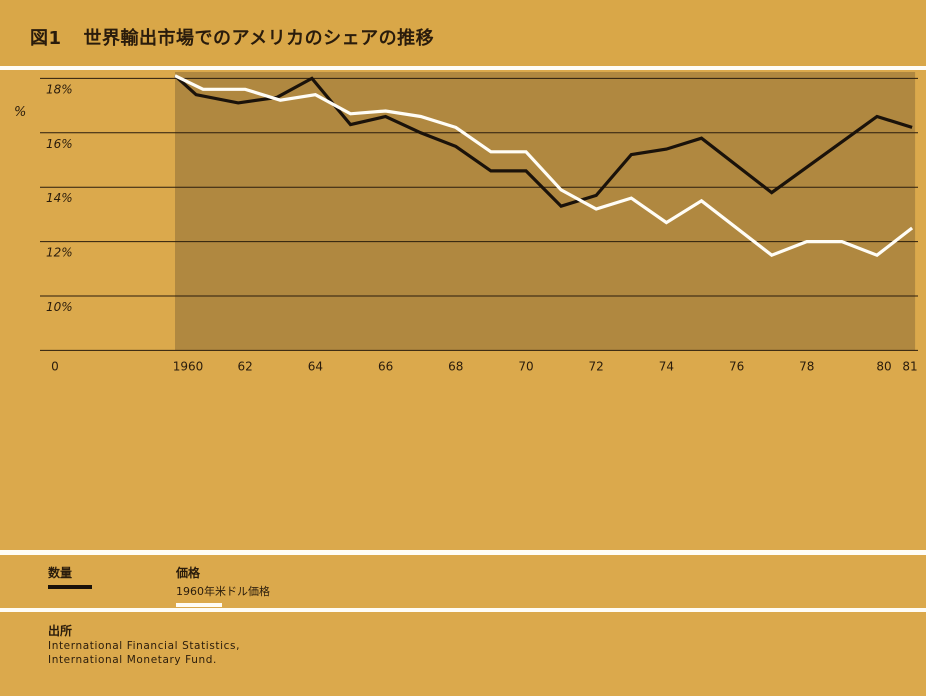 This screenshot has height=696, width=926. What do you see at coordinates (525, 366) in the screenshot?
I see `x-tick-label: 70` at bounding box center [525, 366].